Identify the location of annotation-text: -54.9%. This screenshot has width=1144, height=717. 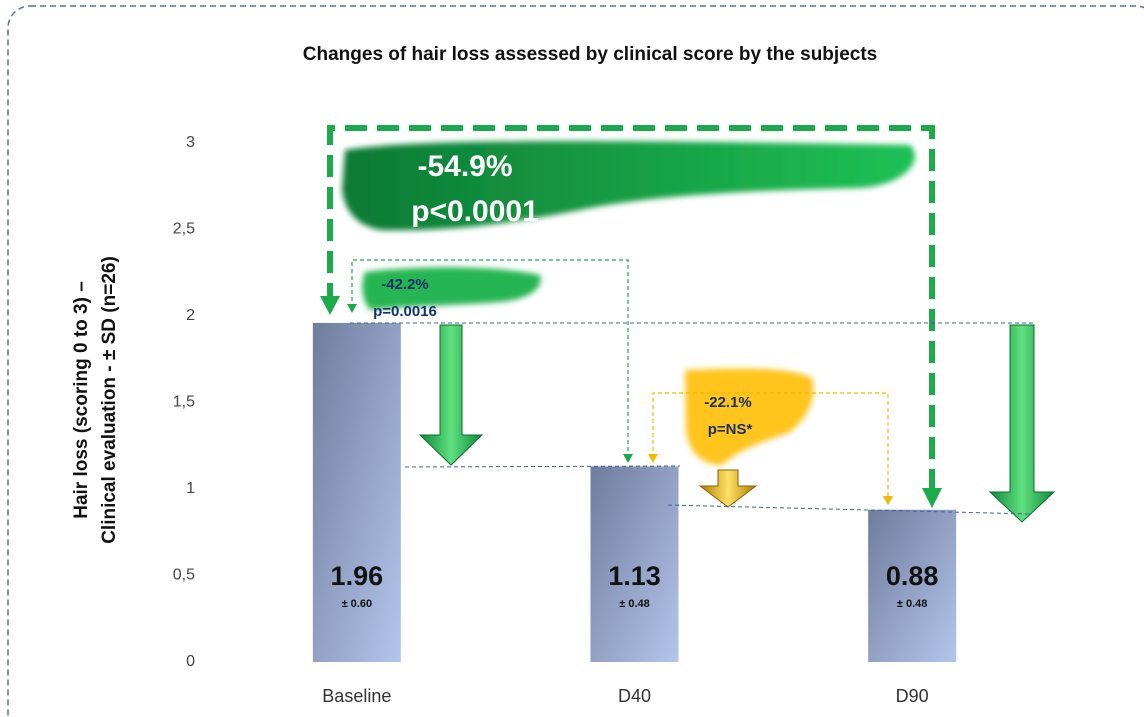
(464, 166).